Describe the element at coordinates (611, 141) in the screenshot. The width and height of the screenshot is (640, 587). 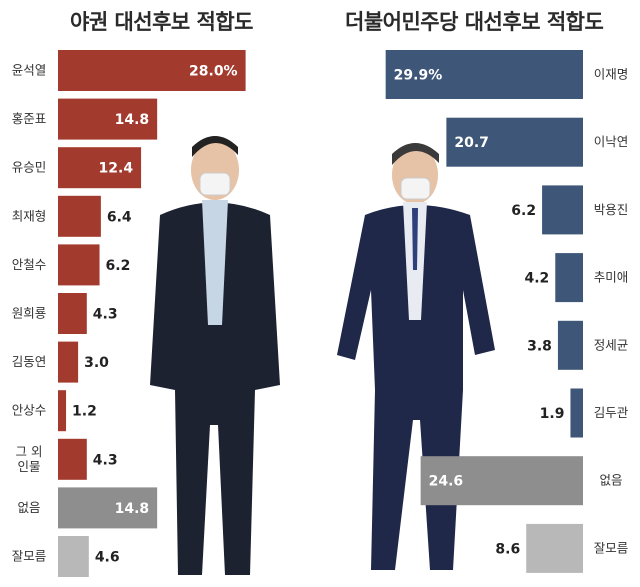
I see `right-category-label-1: 이낙연` at that location.